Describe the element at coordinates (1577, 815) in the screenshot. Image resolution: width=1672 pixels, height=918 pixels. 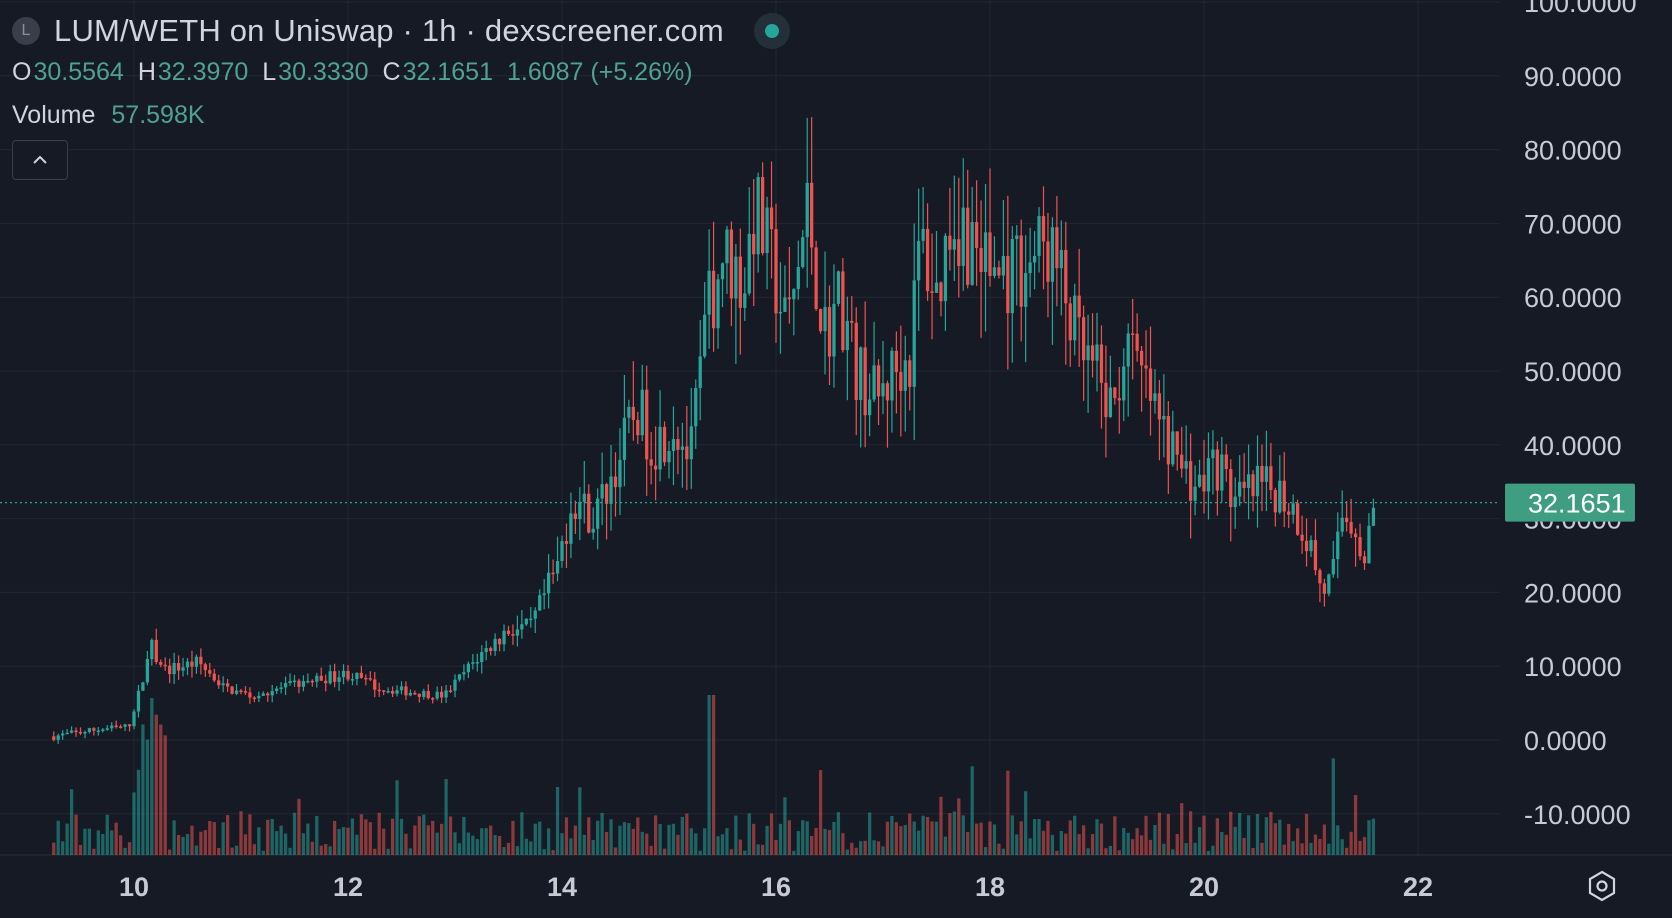
I see `y-tick-label: -10.0000` at that location.